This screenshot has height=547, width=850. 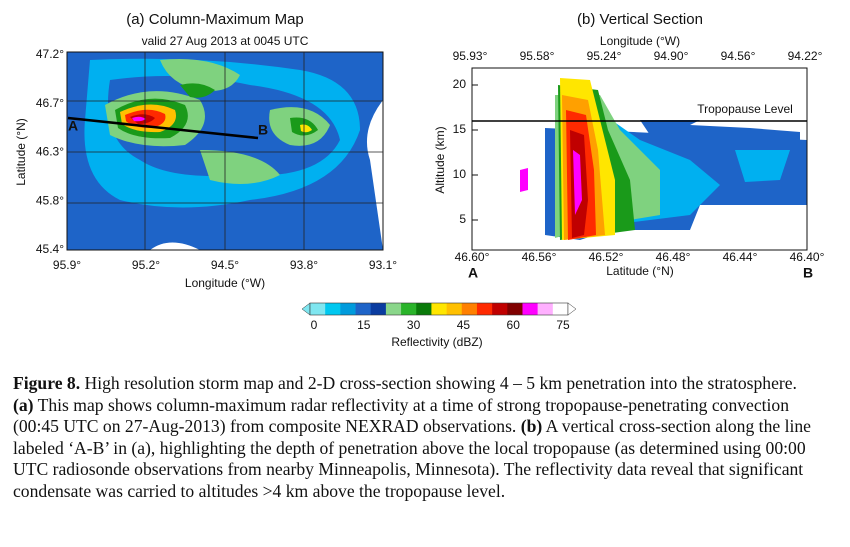 I want to click on x-tick-label: 93.1°, so click(x=383, y=265).